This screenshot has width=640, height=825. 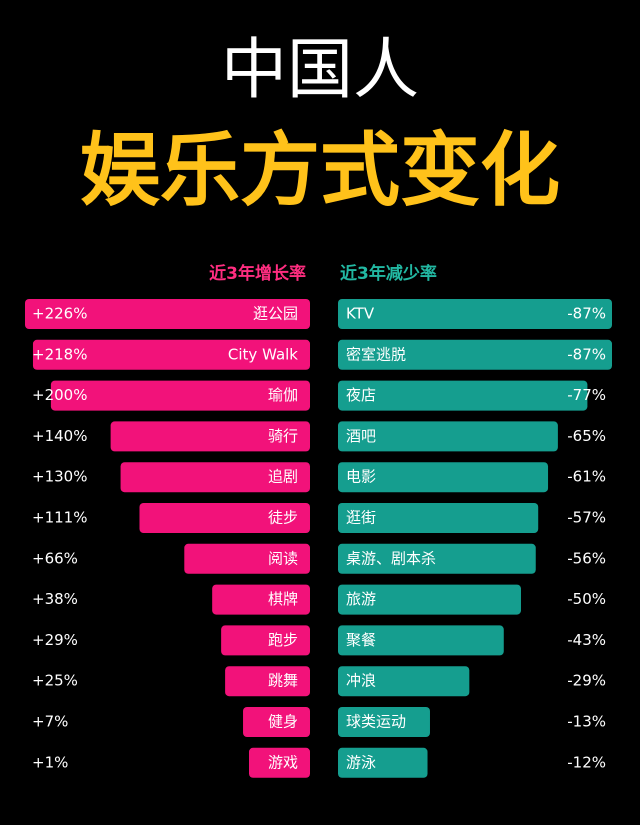 What do you see at coordinates (586, 681) in the screenshot?
I see `value-label: -29%` at bounding box center [586, 681].